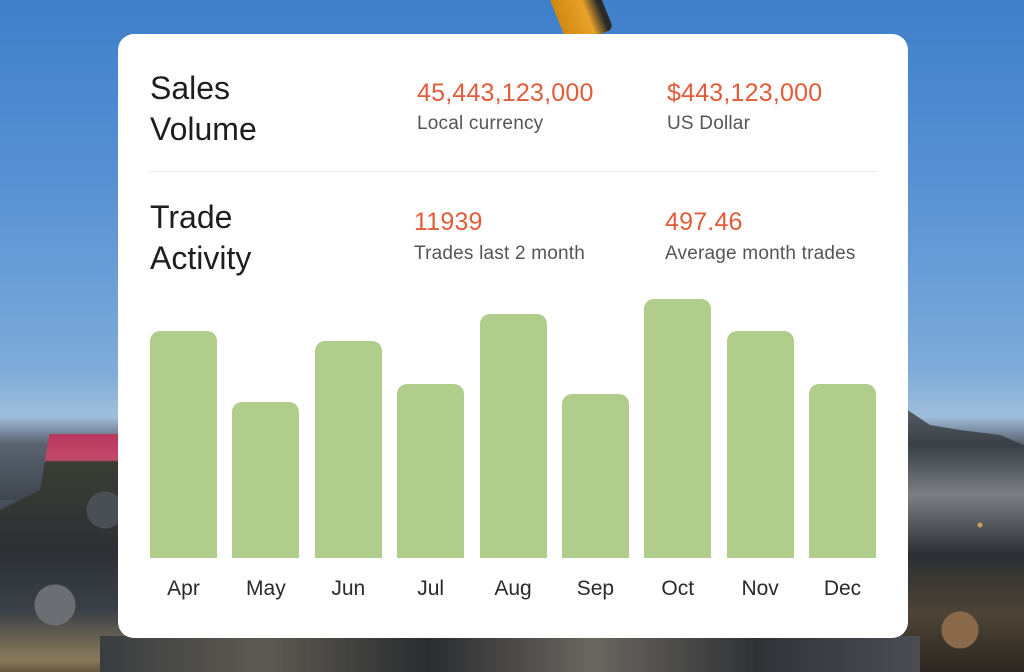 Image resolution: width=1024 pixels, height=672 pixels. I want to click on title-line-1: Sales, so click(190, 88).